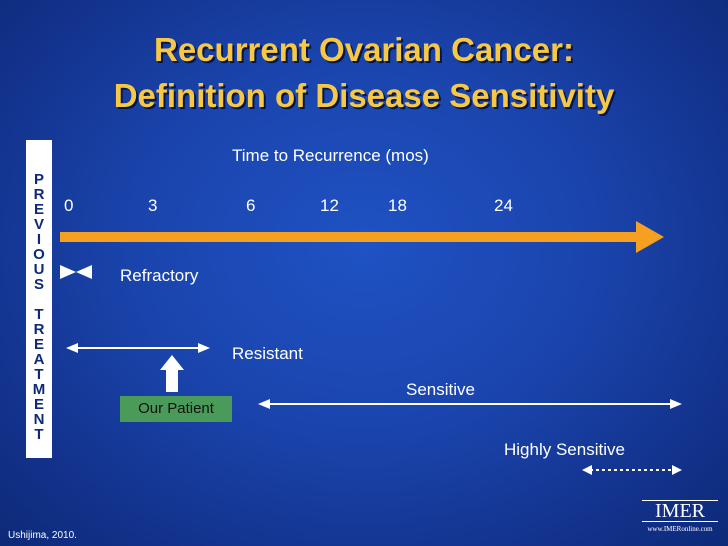 This screenshot has height=546, width=728. I want to click on refractory-marker, so click(76, 272).